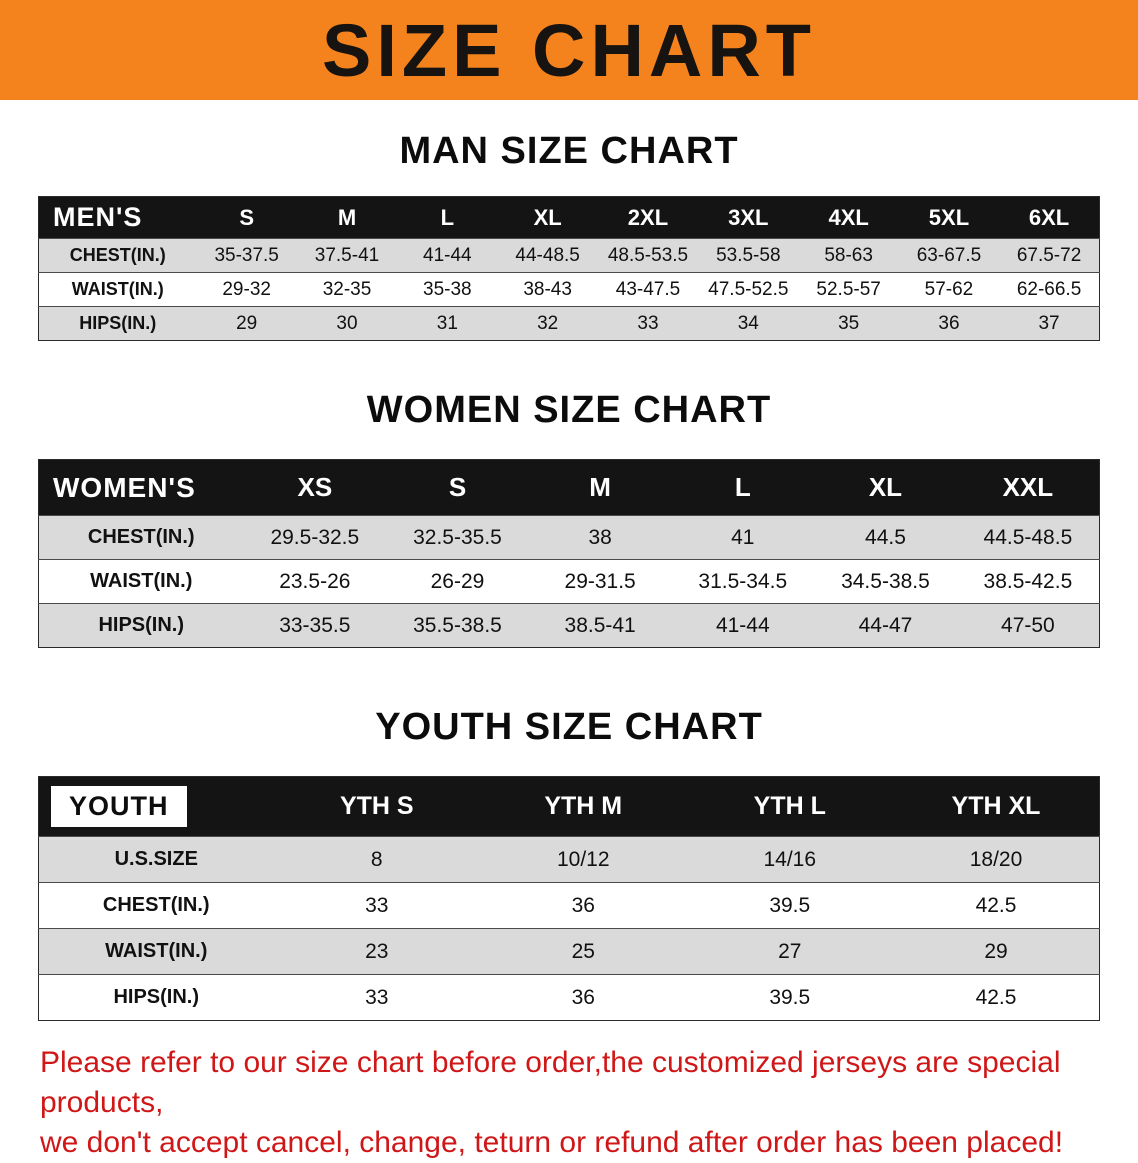  I want to click on women-size-header: XS, so click(315, 487).